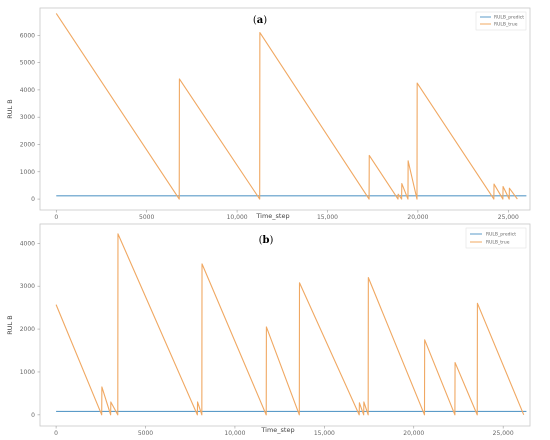 This screenshot has height=440, width=550. I want to click on panel-label-b: (b), so click(266, 240).